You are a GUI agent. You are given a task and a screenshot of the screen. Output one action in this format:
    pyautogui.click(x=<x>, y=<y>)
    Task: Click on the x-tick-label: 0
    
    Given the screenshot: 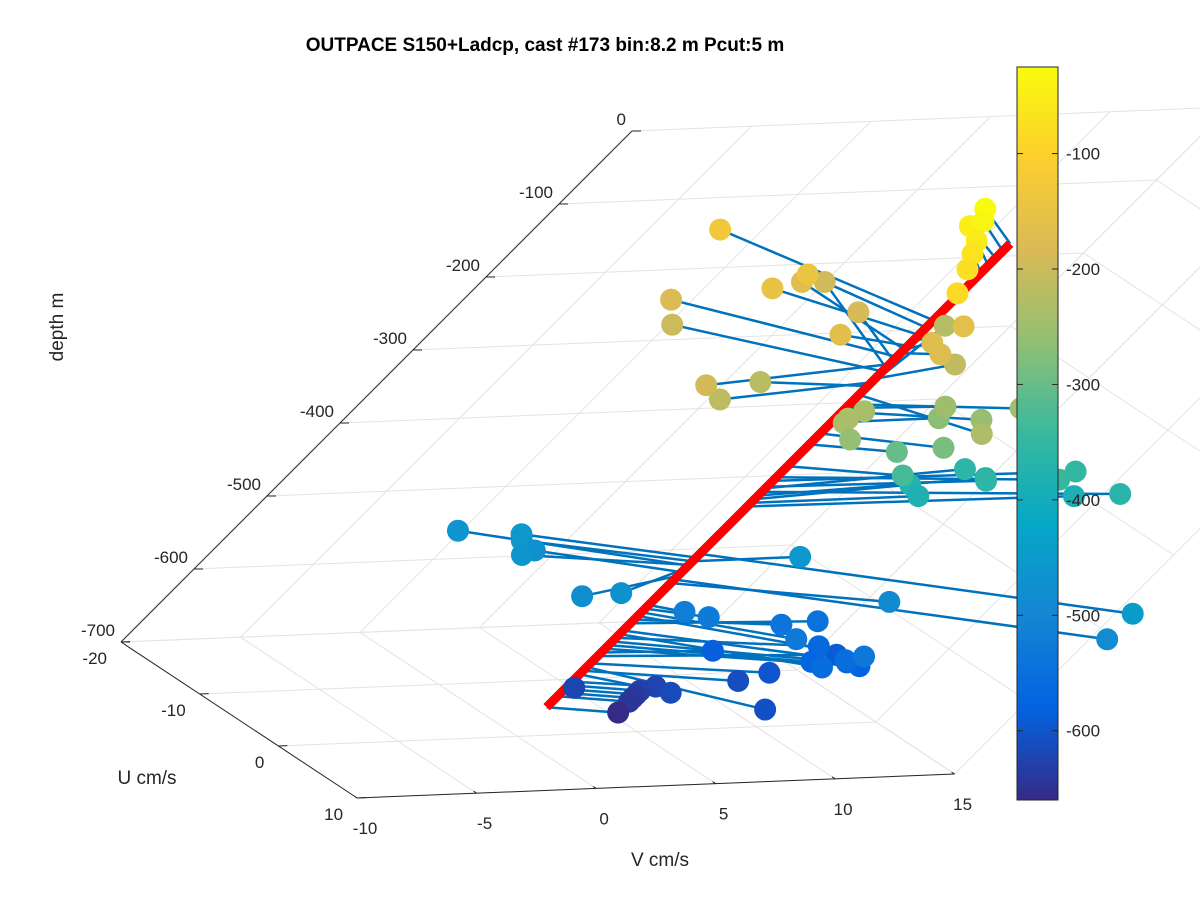 What is the action you would take?
    pyautogui.click(x=603, y=818)
    